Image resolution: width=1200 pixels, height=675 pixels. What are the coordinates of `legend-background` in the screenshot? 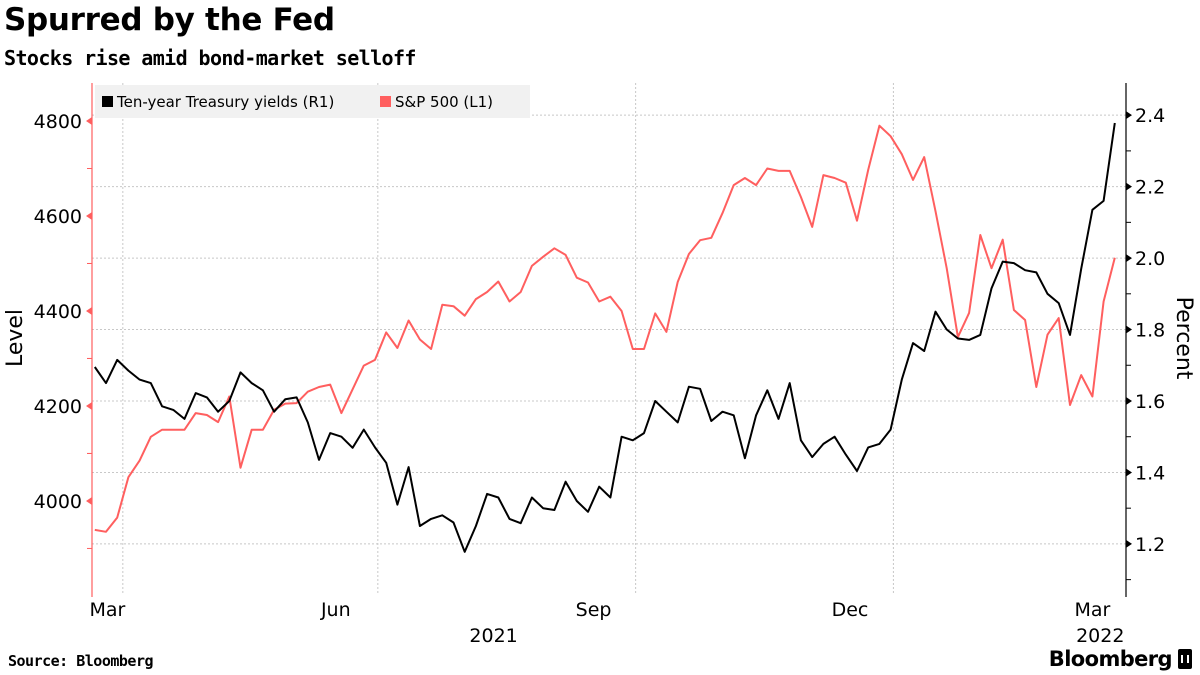 It's located at (312, 101).